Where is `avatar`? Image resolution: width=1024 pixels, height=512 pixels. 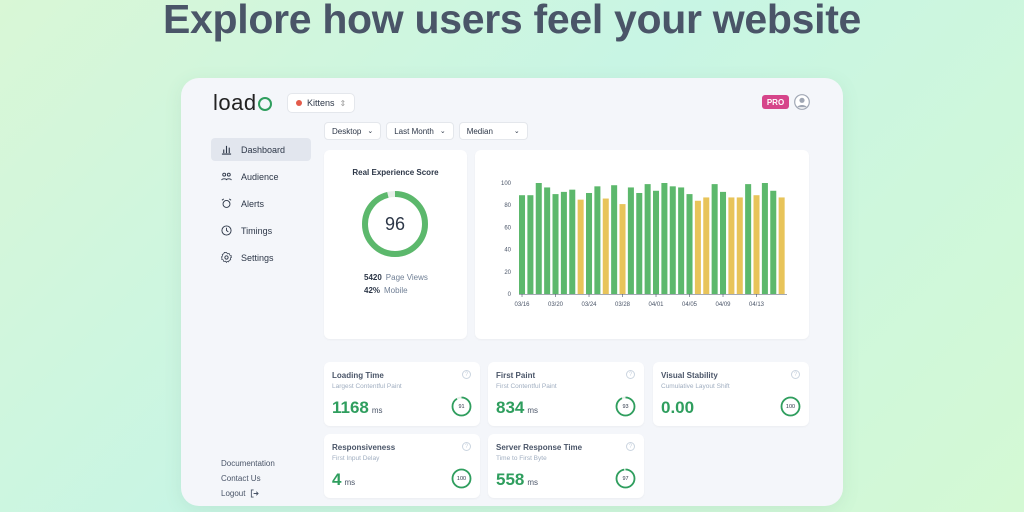
avatar is located at coordinates (802, 102).